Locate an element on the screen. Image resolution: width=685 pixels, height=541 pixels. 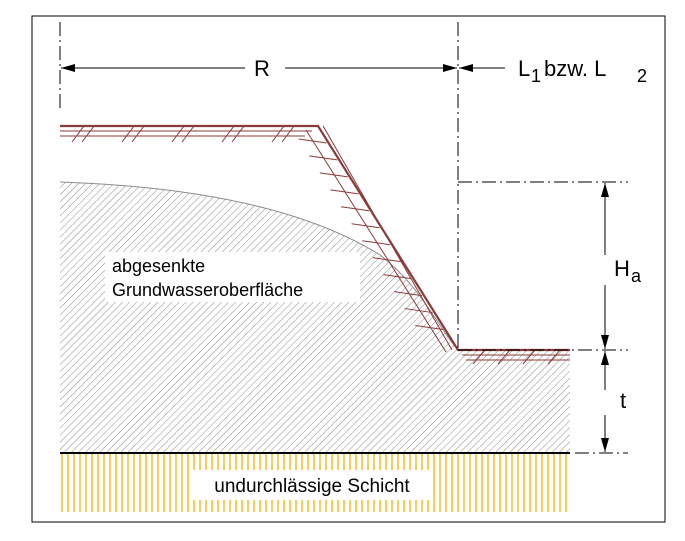
length-label: L 1 bzw. L 2 is located at coordinates (582, 71).